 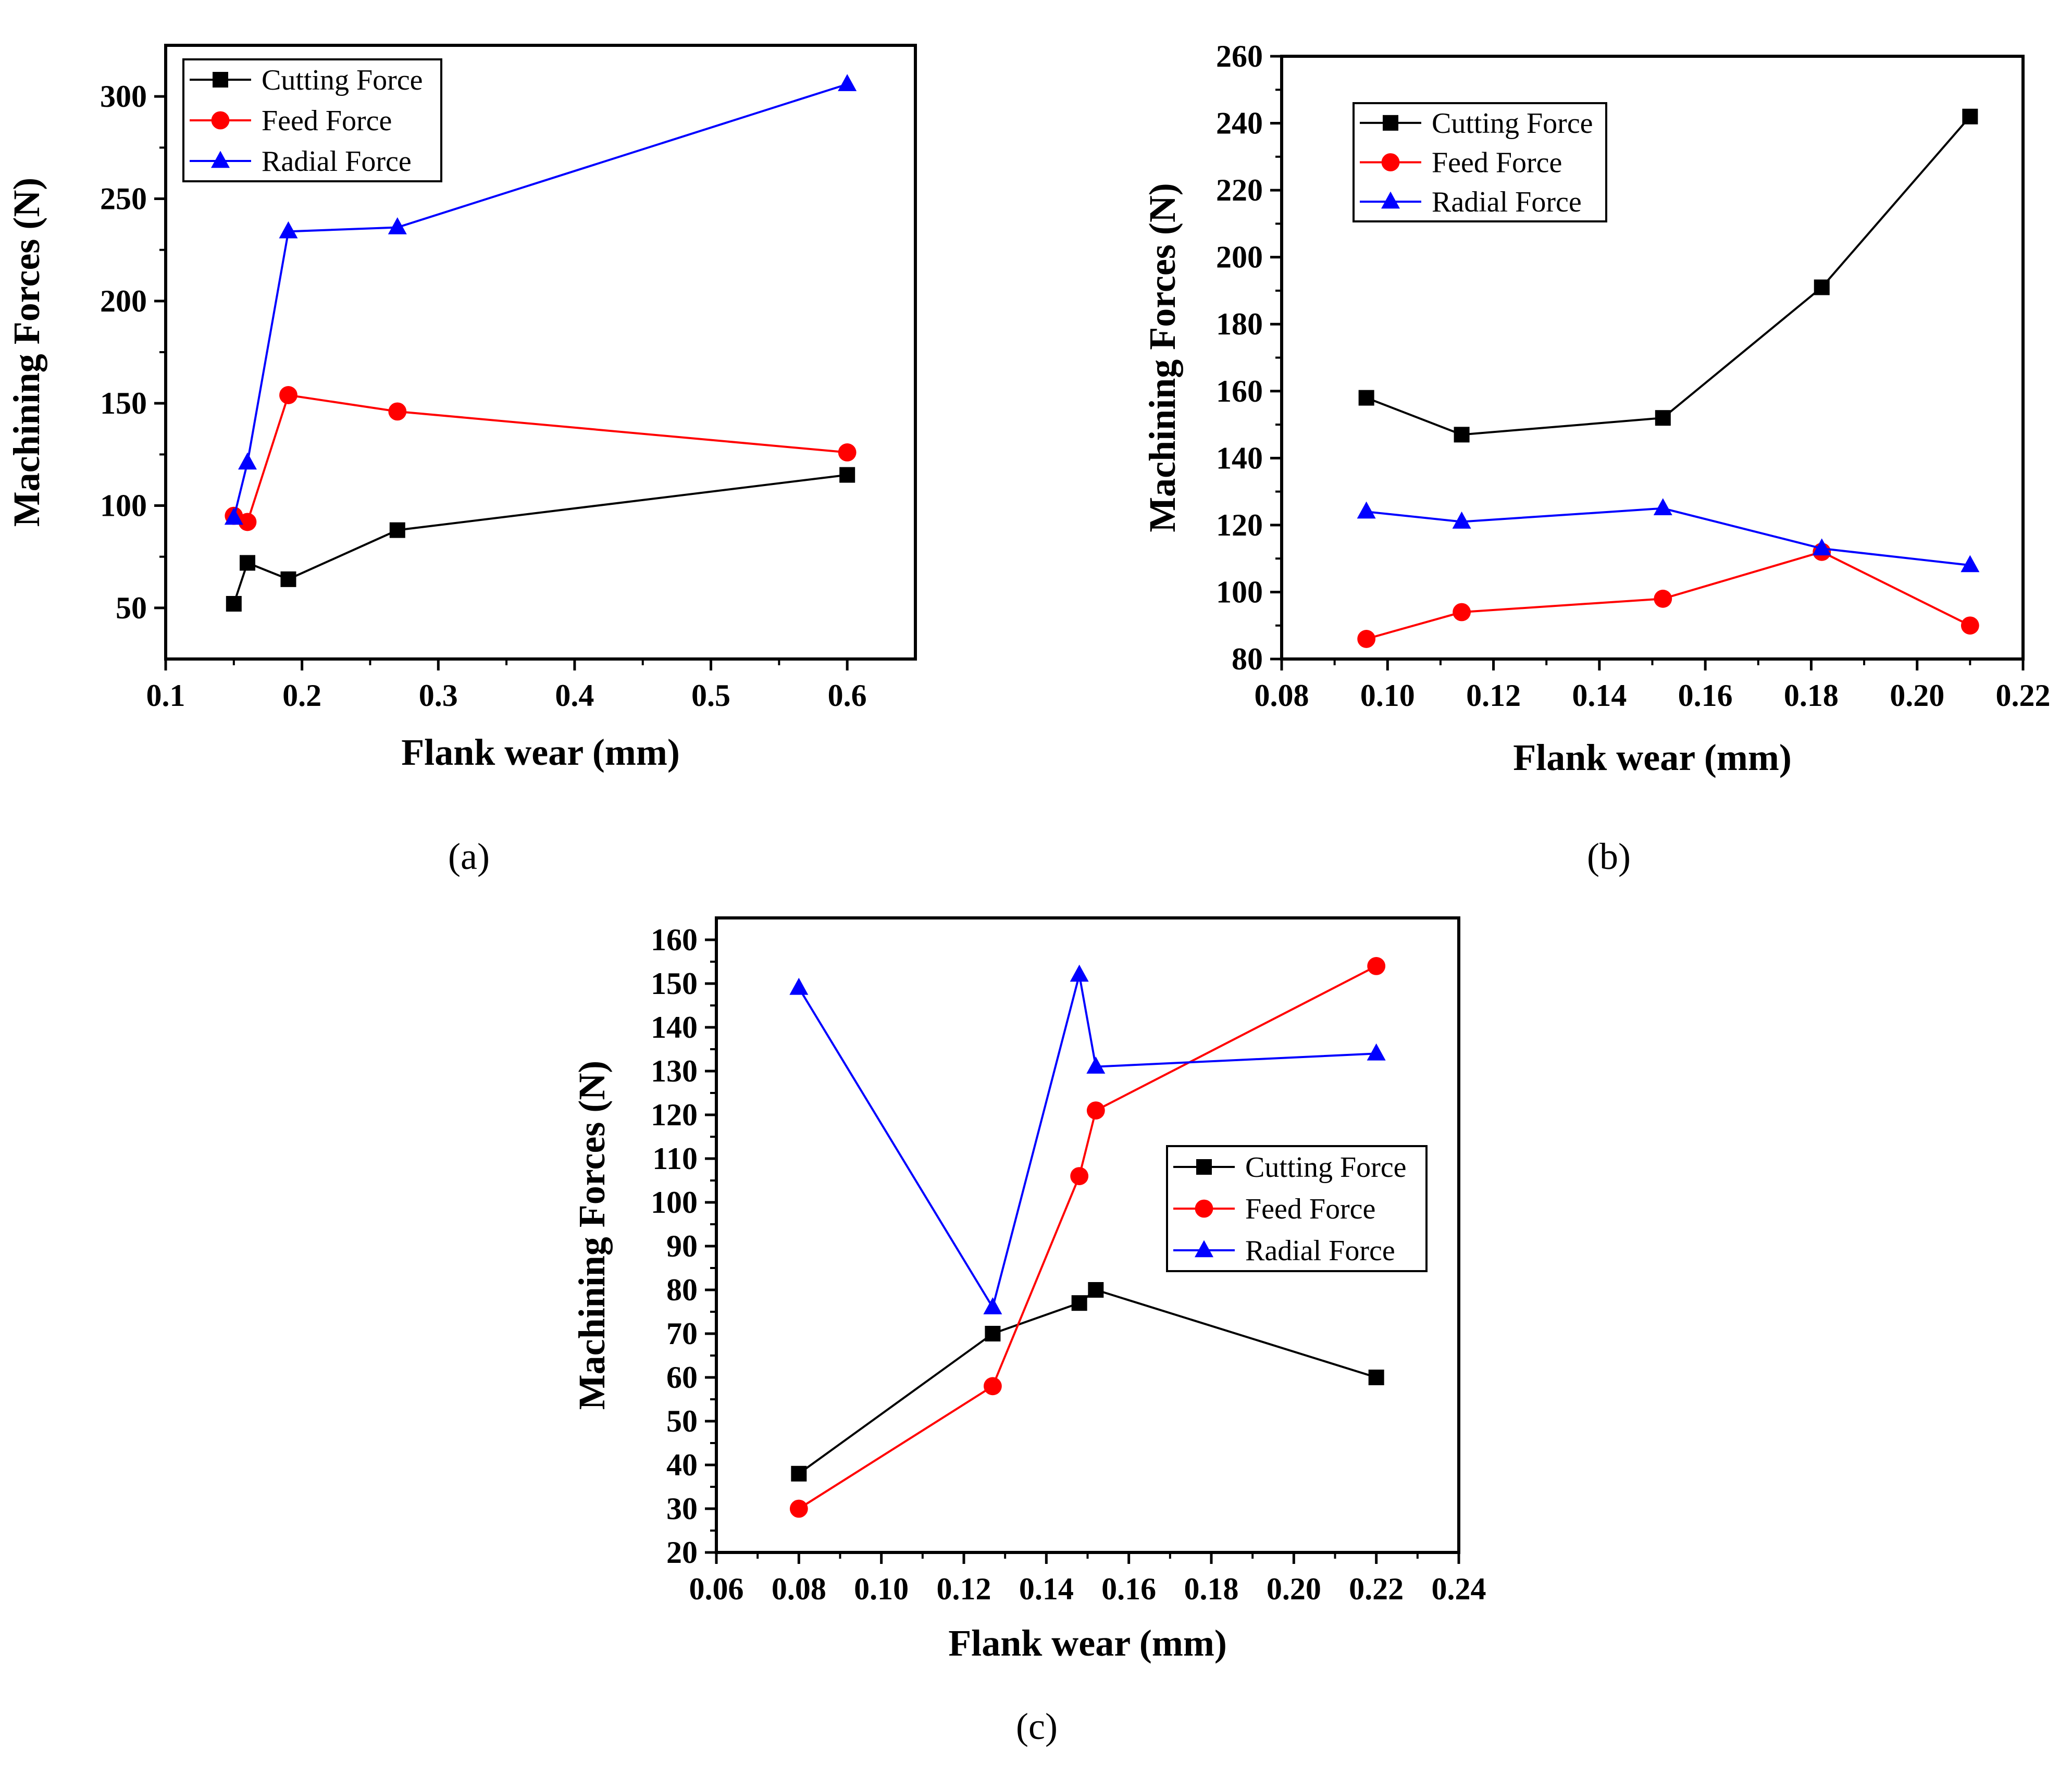 What do you see at coordinates (165, 695) in the screenshot?
I see `x-tick-label: 0.1` at bounding box center [165, 695].